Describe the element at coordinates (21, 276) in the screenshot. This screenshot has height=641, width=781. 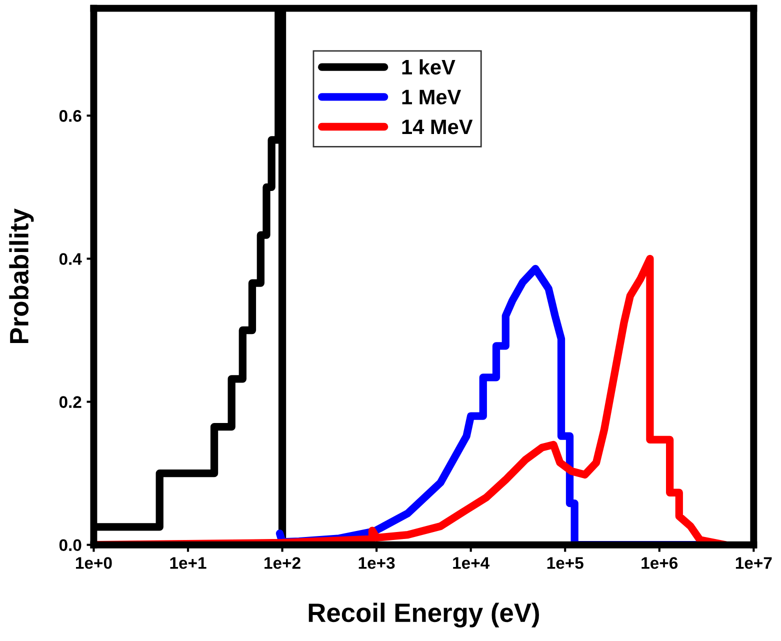
I see `y-axis-title: Probability` at that location.